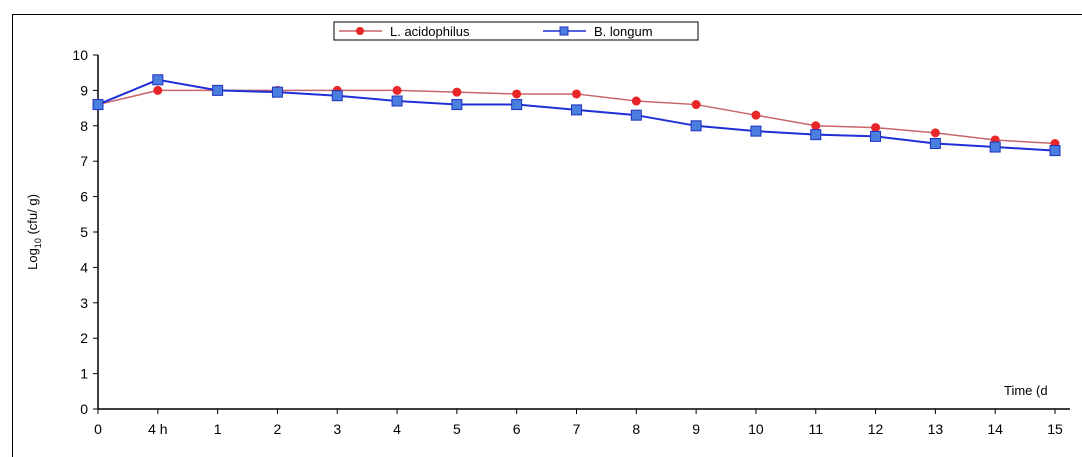 The width and height of the screenshot is (1082, 457). I want to click on y-tick-label: 3, so click(84, 303).